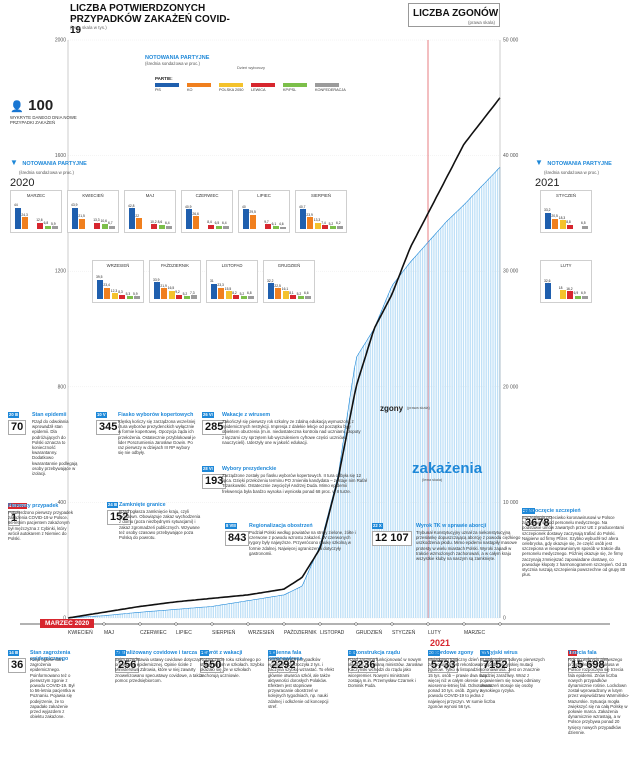 The width and height of the screenshot is (633, 760). Describe the element at coordinates (475, 633) in the screenshot. I see `month-label: MARZEC` at that location.